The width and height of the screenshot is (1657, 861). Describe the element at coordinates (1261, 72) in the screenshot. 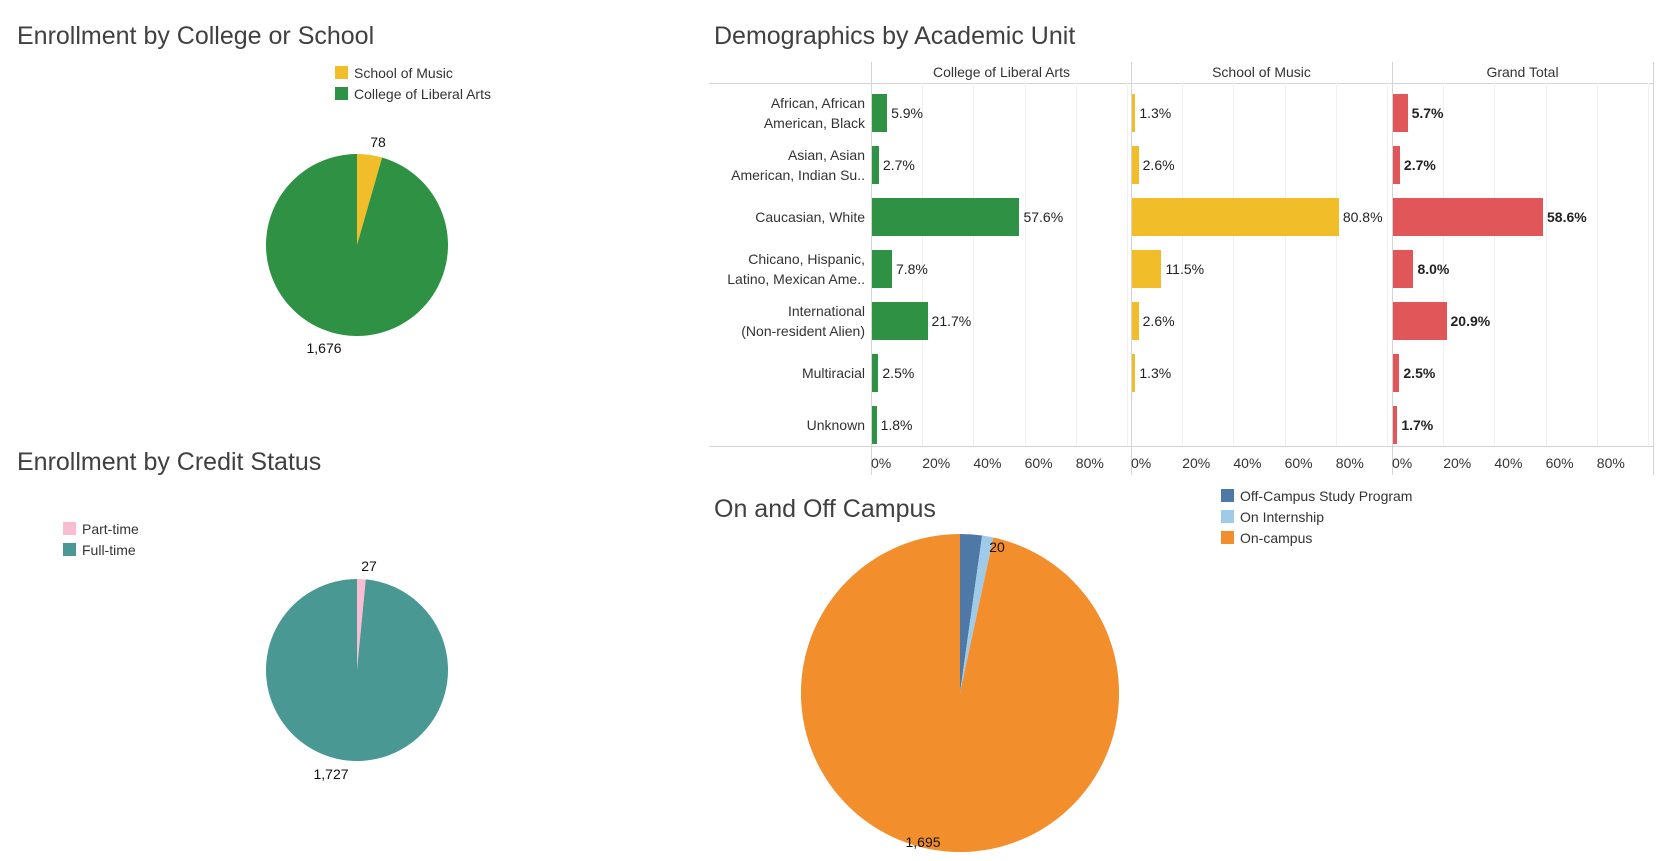

I see `column-header-1: School of Music` at that location.